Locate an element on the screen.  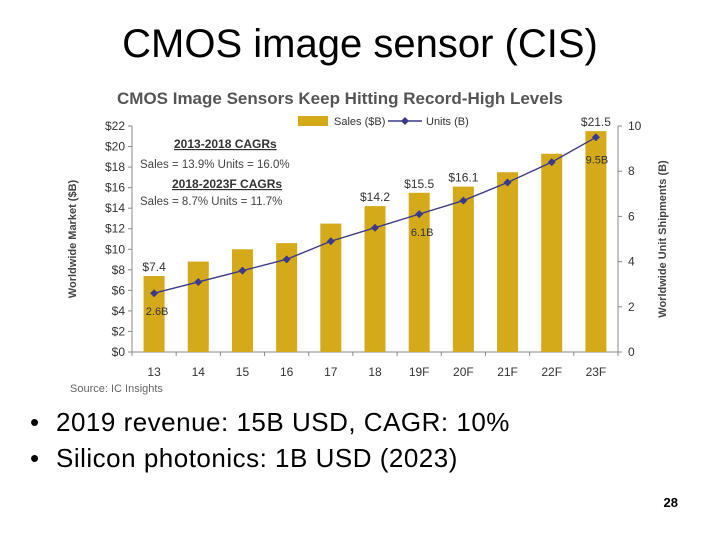
x-axis-tick-label: 22F is located at coordinates (551, 372).